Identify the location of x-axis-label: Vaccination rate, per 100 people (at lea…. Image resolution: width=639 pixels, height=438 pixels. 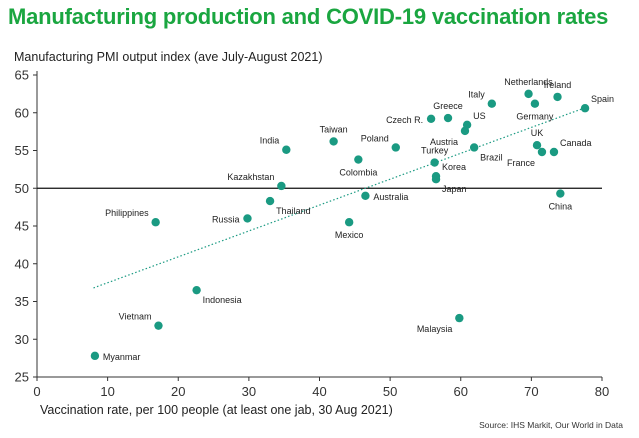
(216, 410).